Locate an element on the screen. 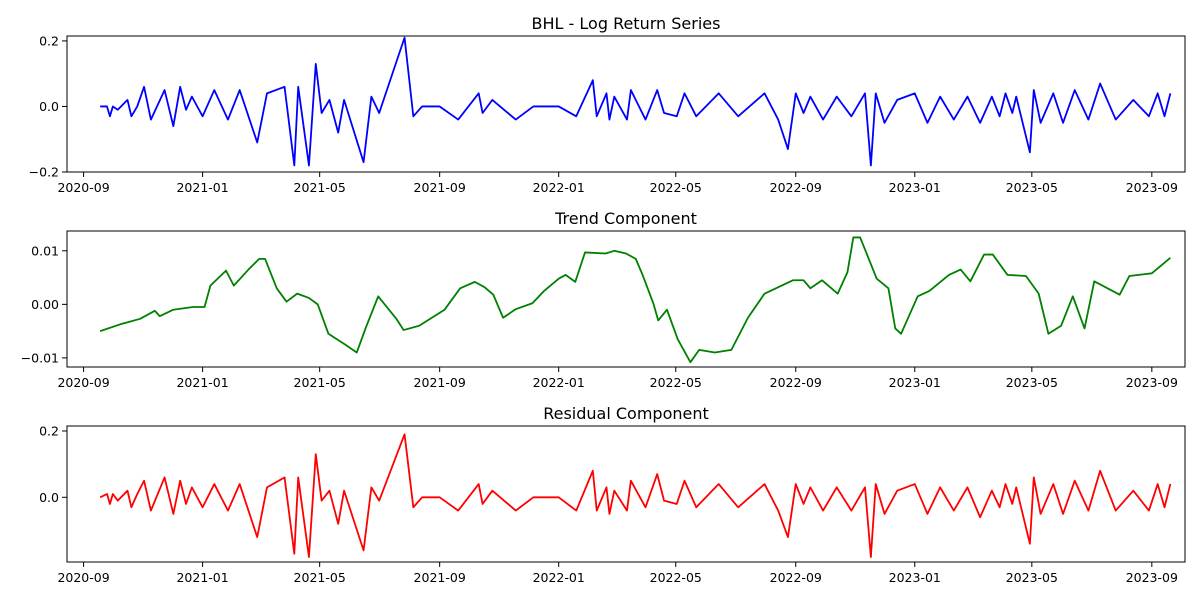 This screenshot has height=600, width=1200. trend-x-tick-label: 2021-09 is located at coordinates (440, 382).